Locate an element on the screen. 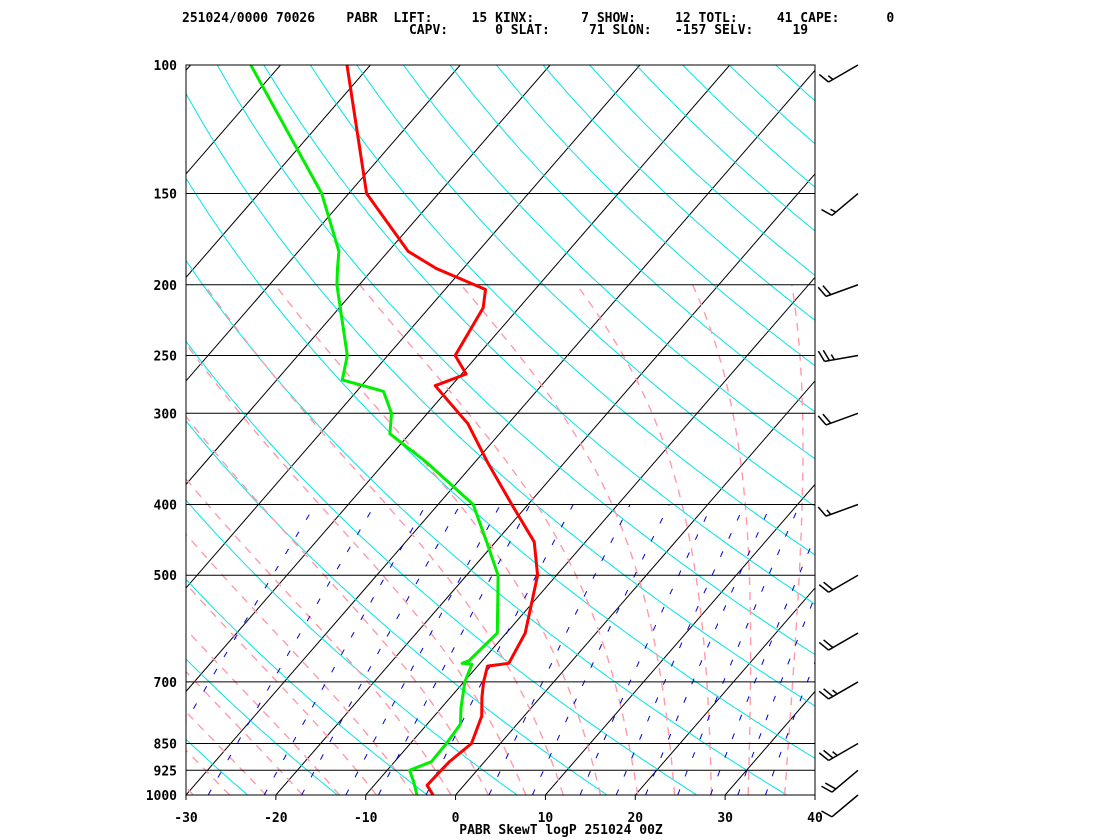 The image size is (1120, 840). pressure-tick-label: 1000 is located at coordinates (161, 796).